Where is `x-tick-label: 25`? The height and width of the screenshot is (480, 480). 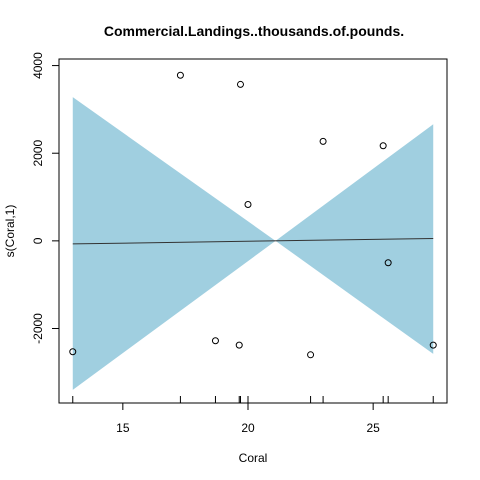 x-tick-label: 25 is located at coordinates (373, 428).